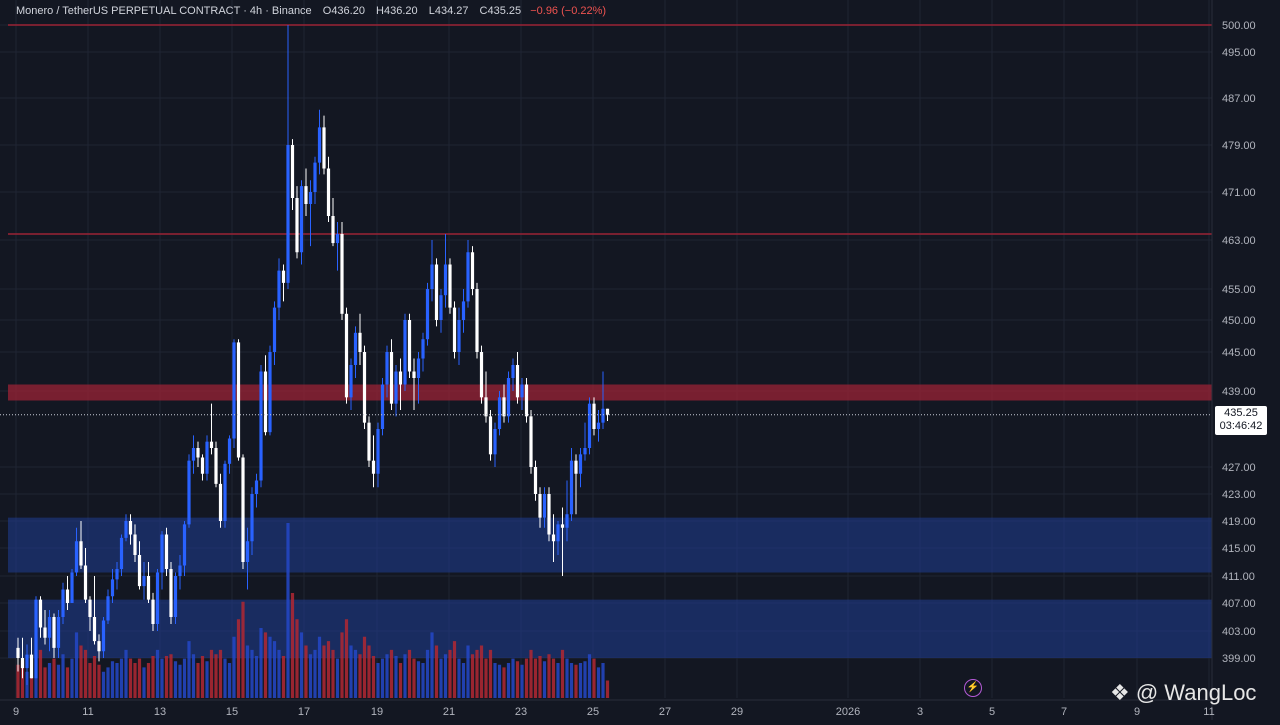 The width and height of the screenshot is (1280, 725). I want to click on time-tick-label: 19, so click(377, 712).